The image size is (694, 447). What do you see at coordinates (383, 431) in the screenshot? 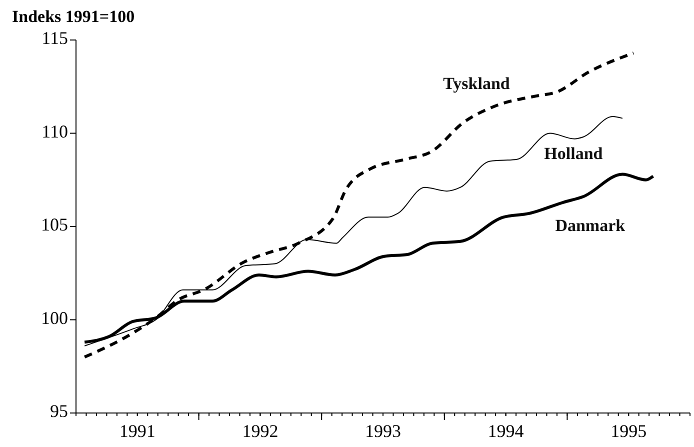
I see `x-tick-label: 1993` at bounding box center [383, 431].